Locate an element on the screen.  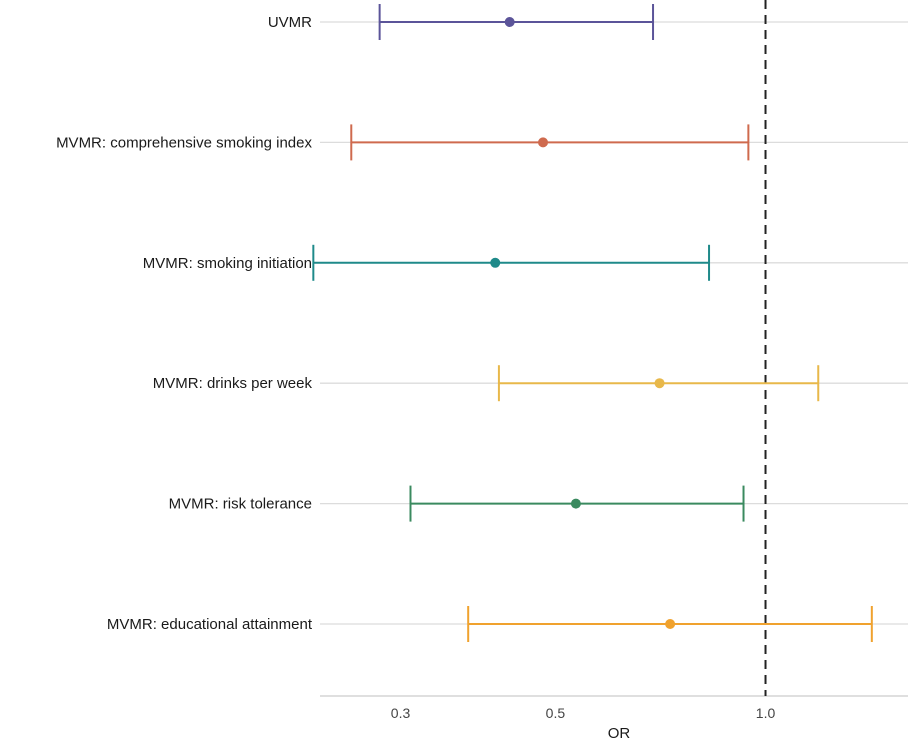
estimate-row: MVMR: educational attainment is located at coordinates (490, 624).